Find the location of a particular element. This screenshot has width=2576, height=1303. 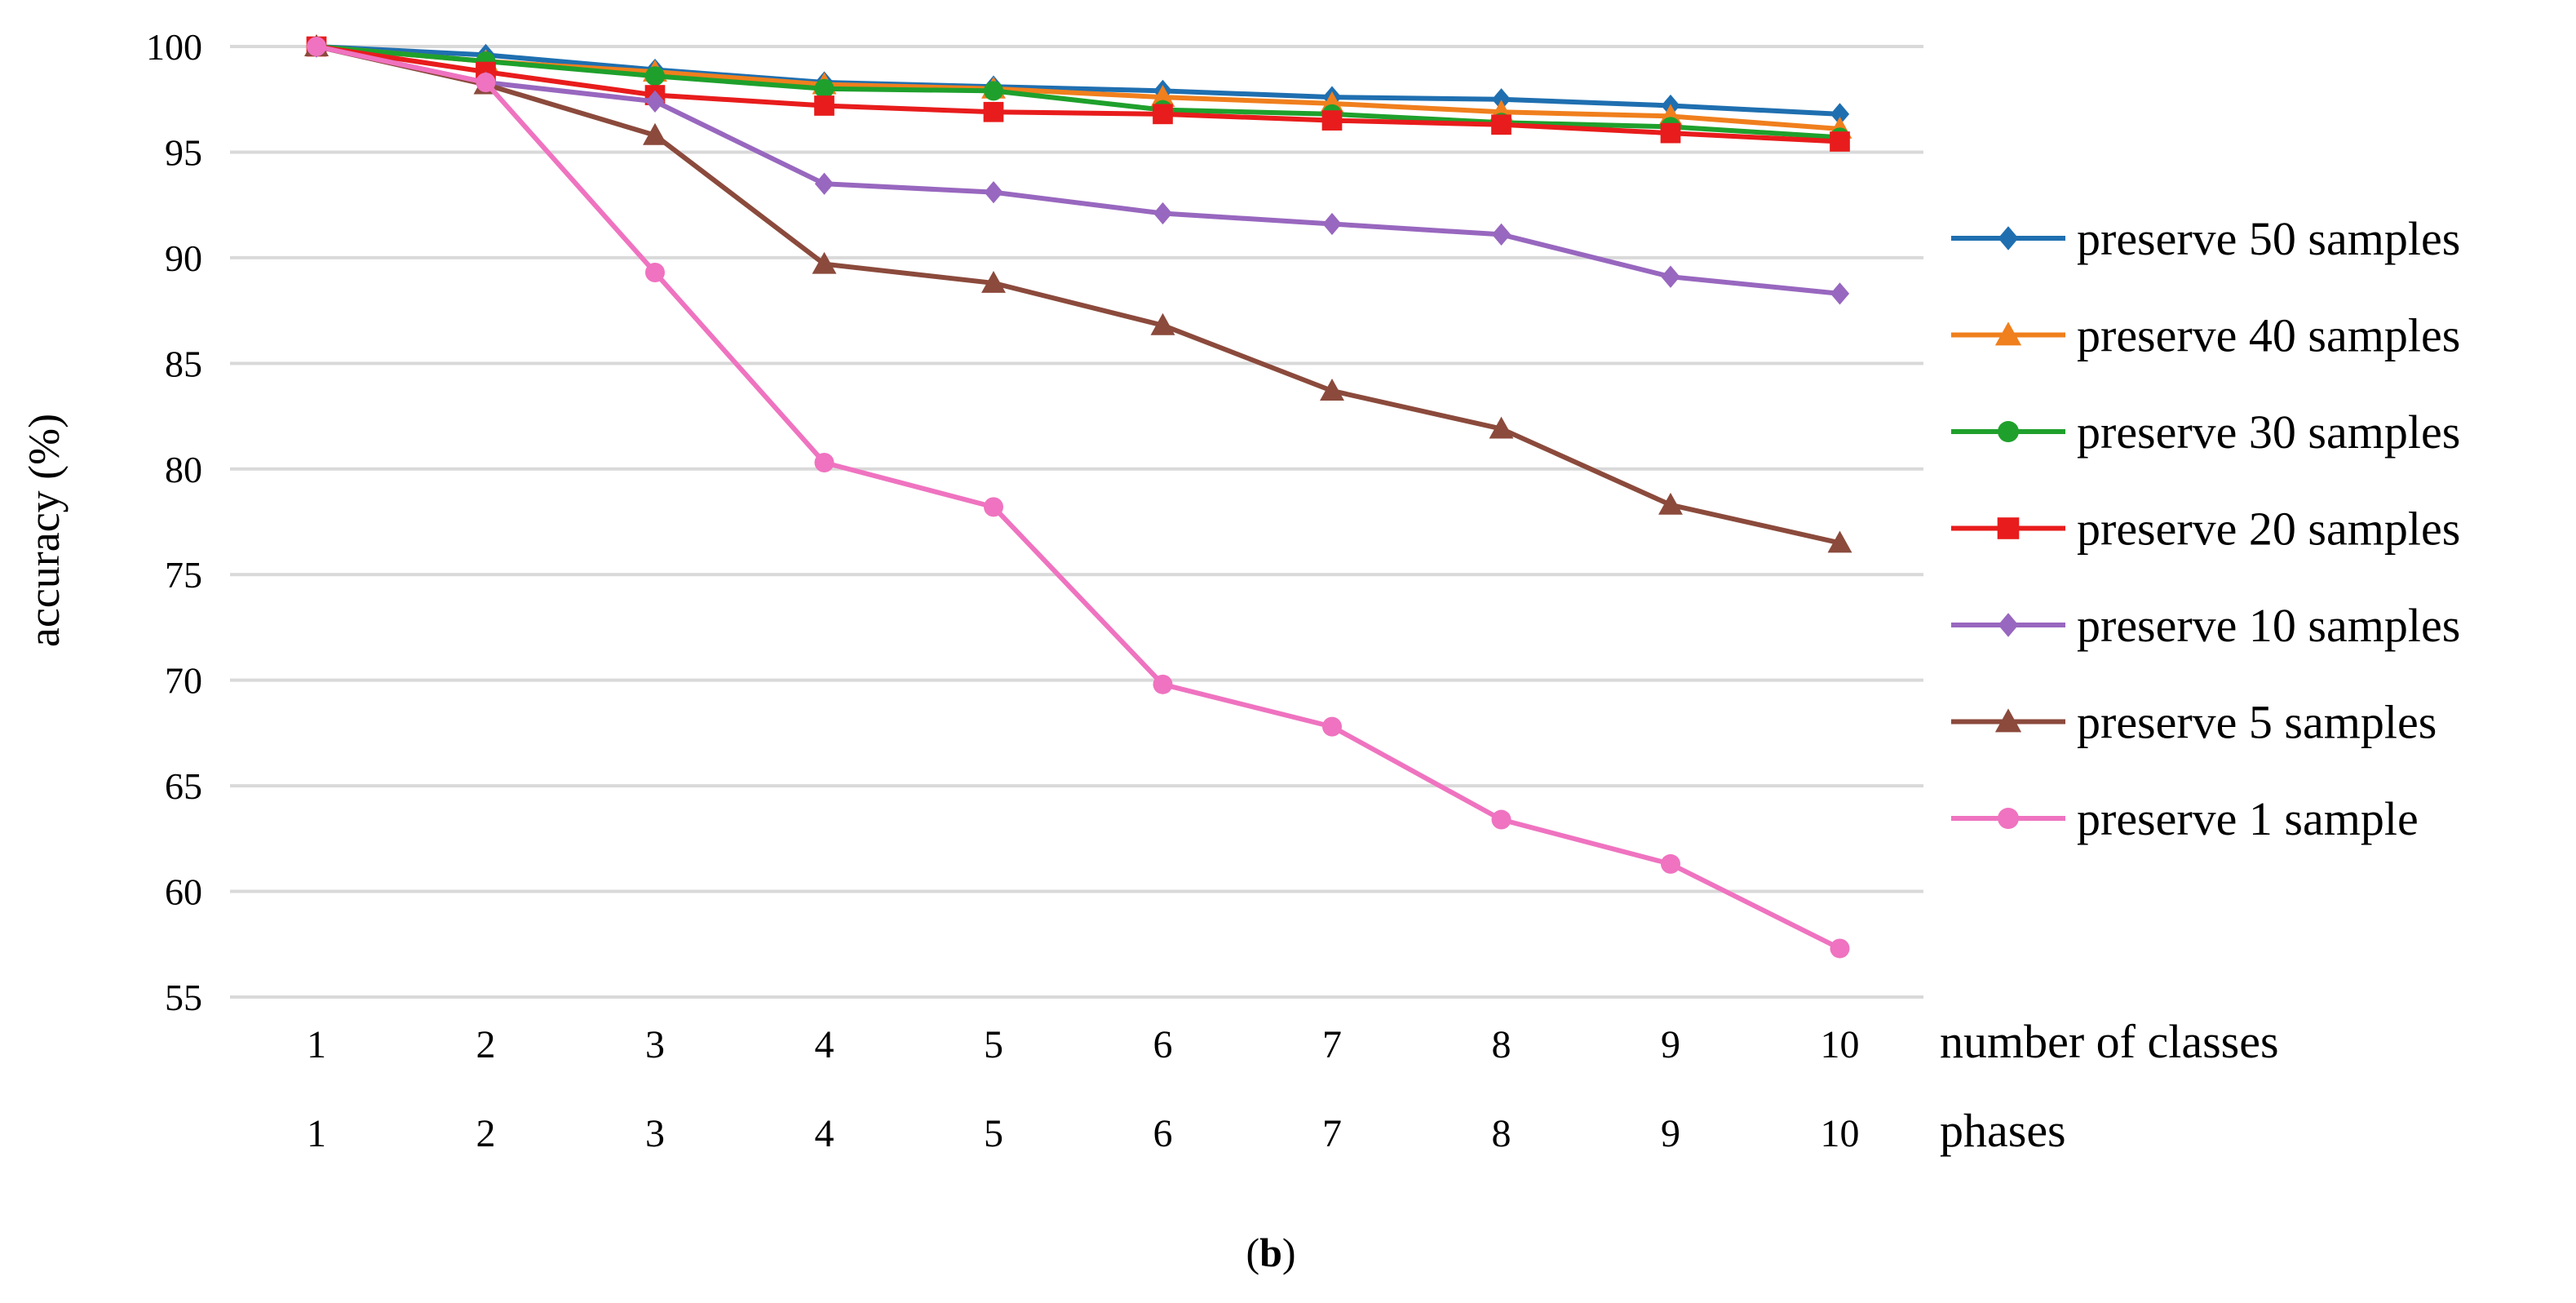

legend-item: preserve 50 samples is located at coordinates (2205, 238).